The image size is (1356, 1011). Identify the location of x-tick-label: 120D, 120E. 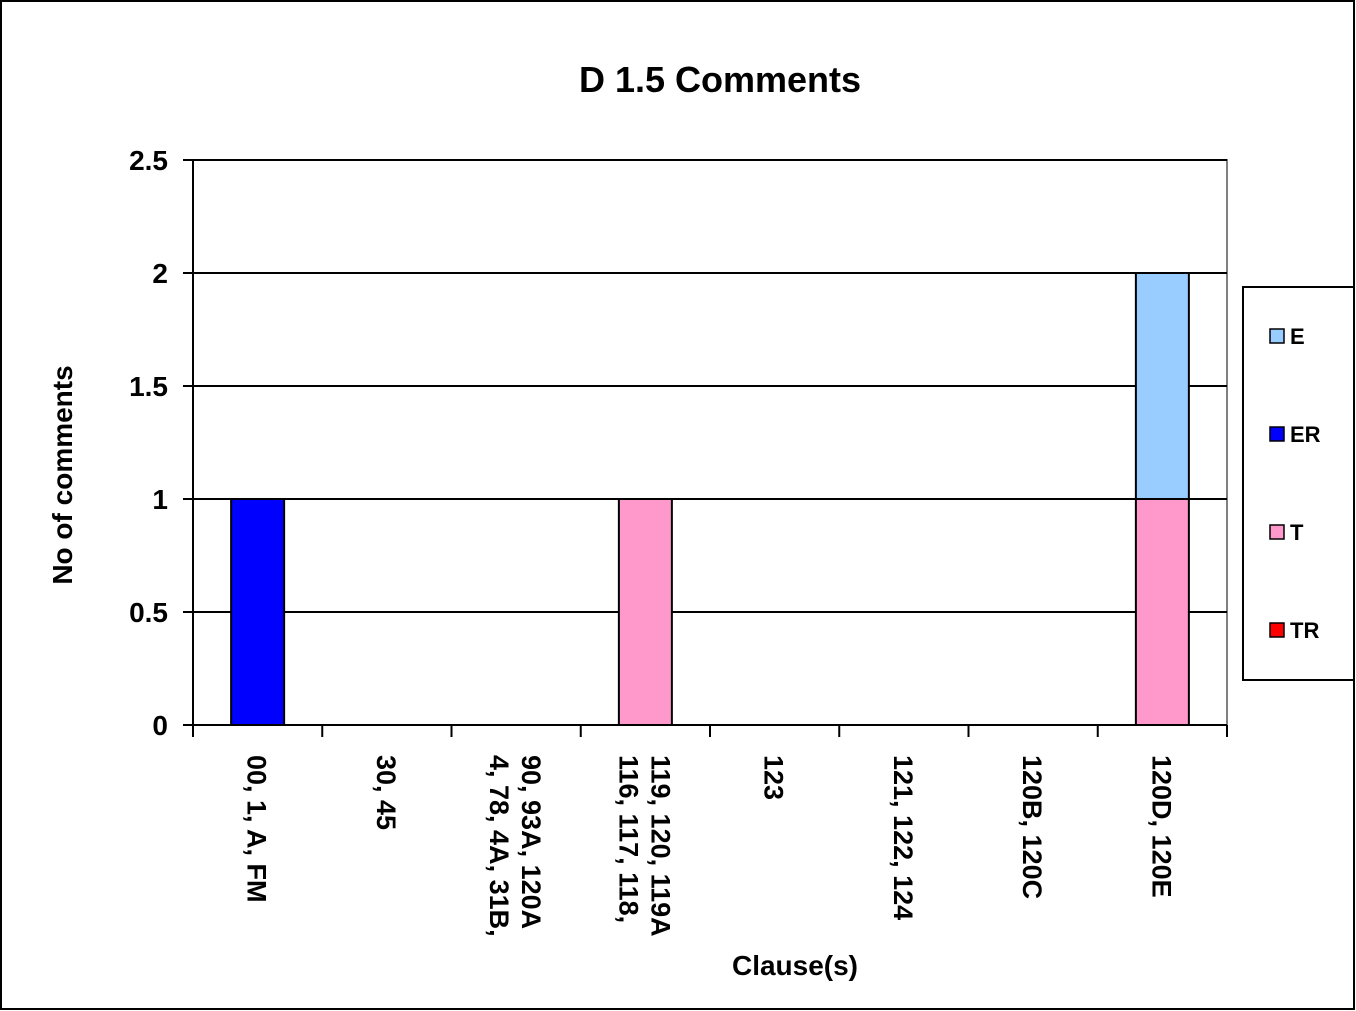
(1161, 826).